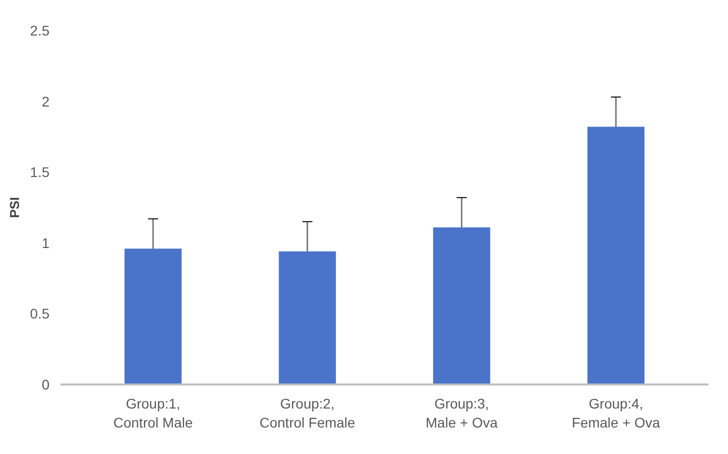 This screenshot has width=728, height=454. I want to click on x-tick-label: Group:2, Control Female, so click(308, 413).